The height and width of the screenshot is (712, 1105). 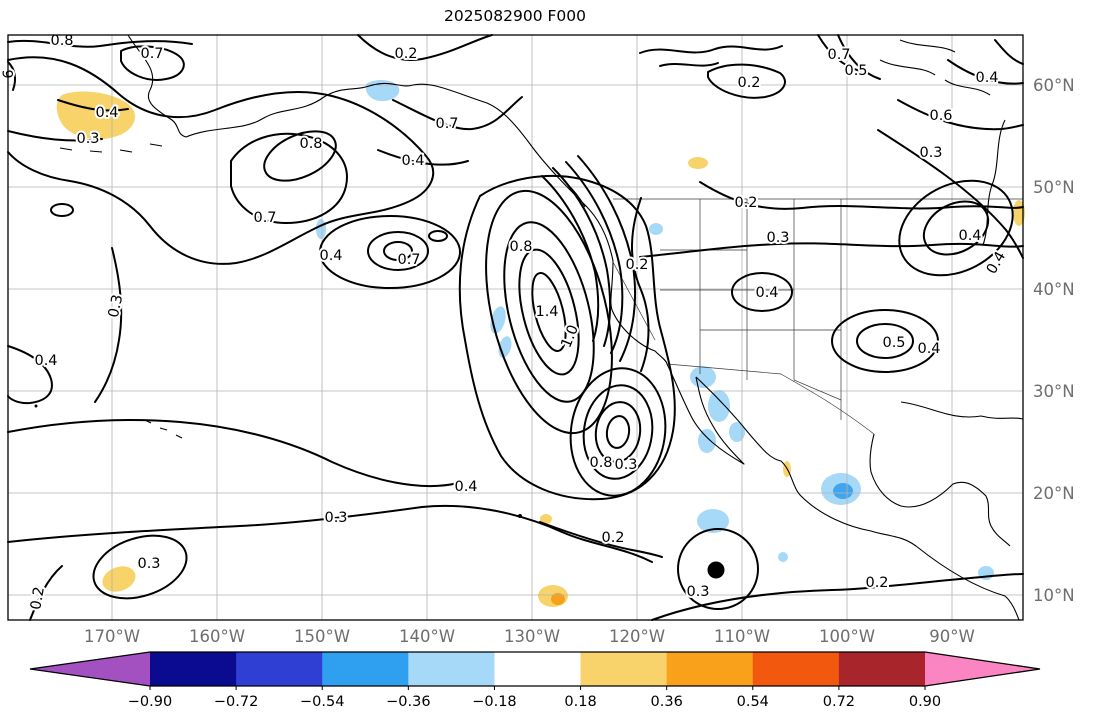 I want to click on coastline-arctic-islands, so click(x=935, y=67).